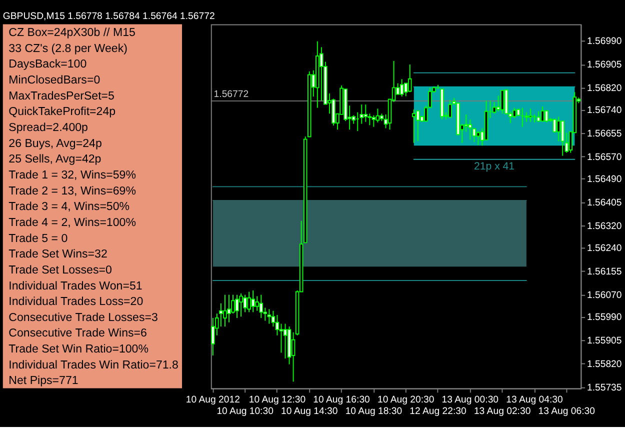 Image resolution: width=625 pixels, height=437 pixels. Describe the element at coordinates (75, 286) in the screenshot. I see `text: Individual Trades Won=51` at that location.